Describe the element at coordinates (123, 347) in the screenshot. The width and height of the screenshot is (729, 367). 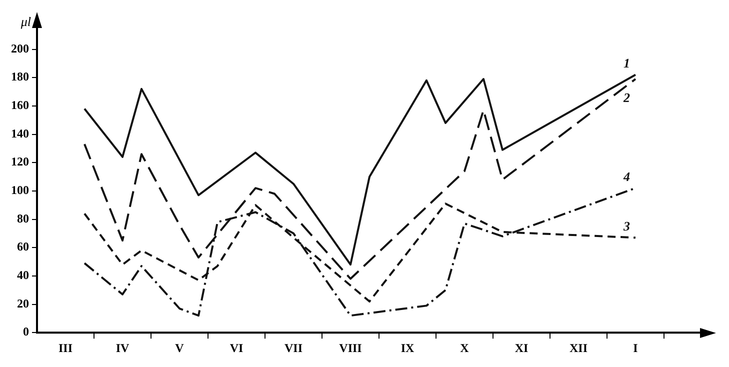
I see `x-tick-label: IV` at that location.